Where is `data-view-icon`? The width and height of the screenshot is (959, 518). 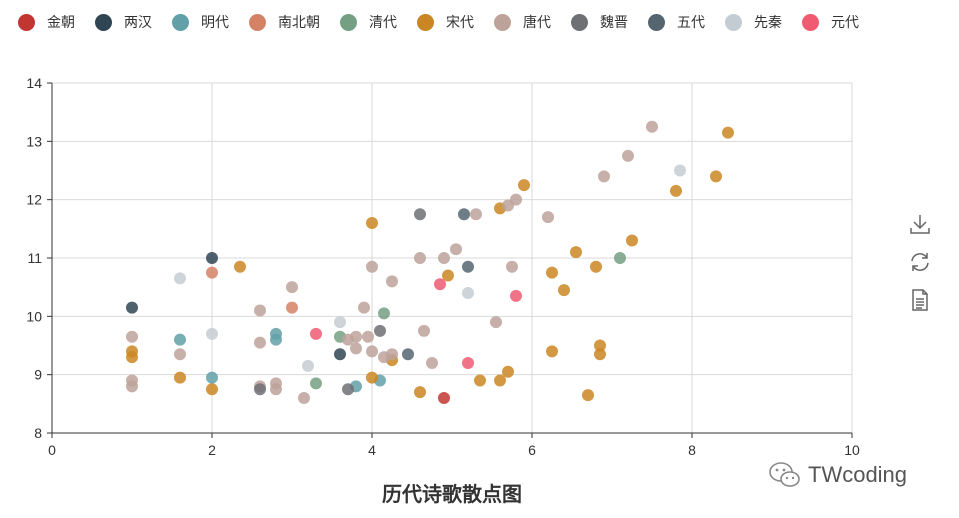
data-view-icon is located at coordinates (920, 300).